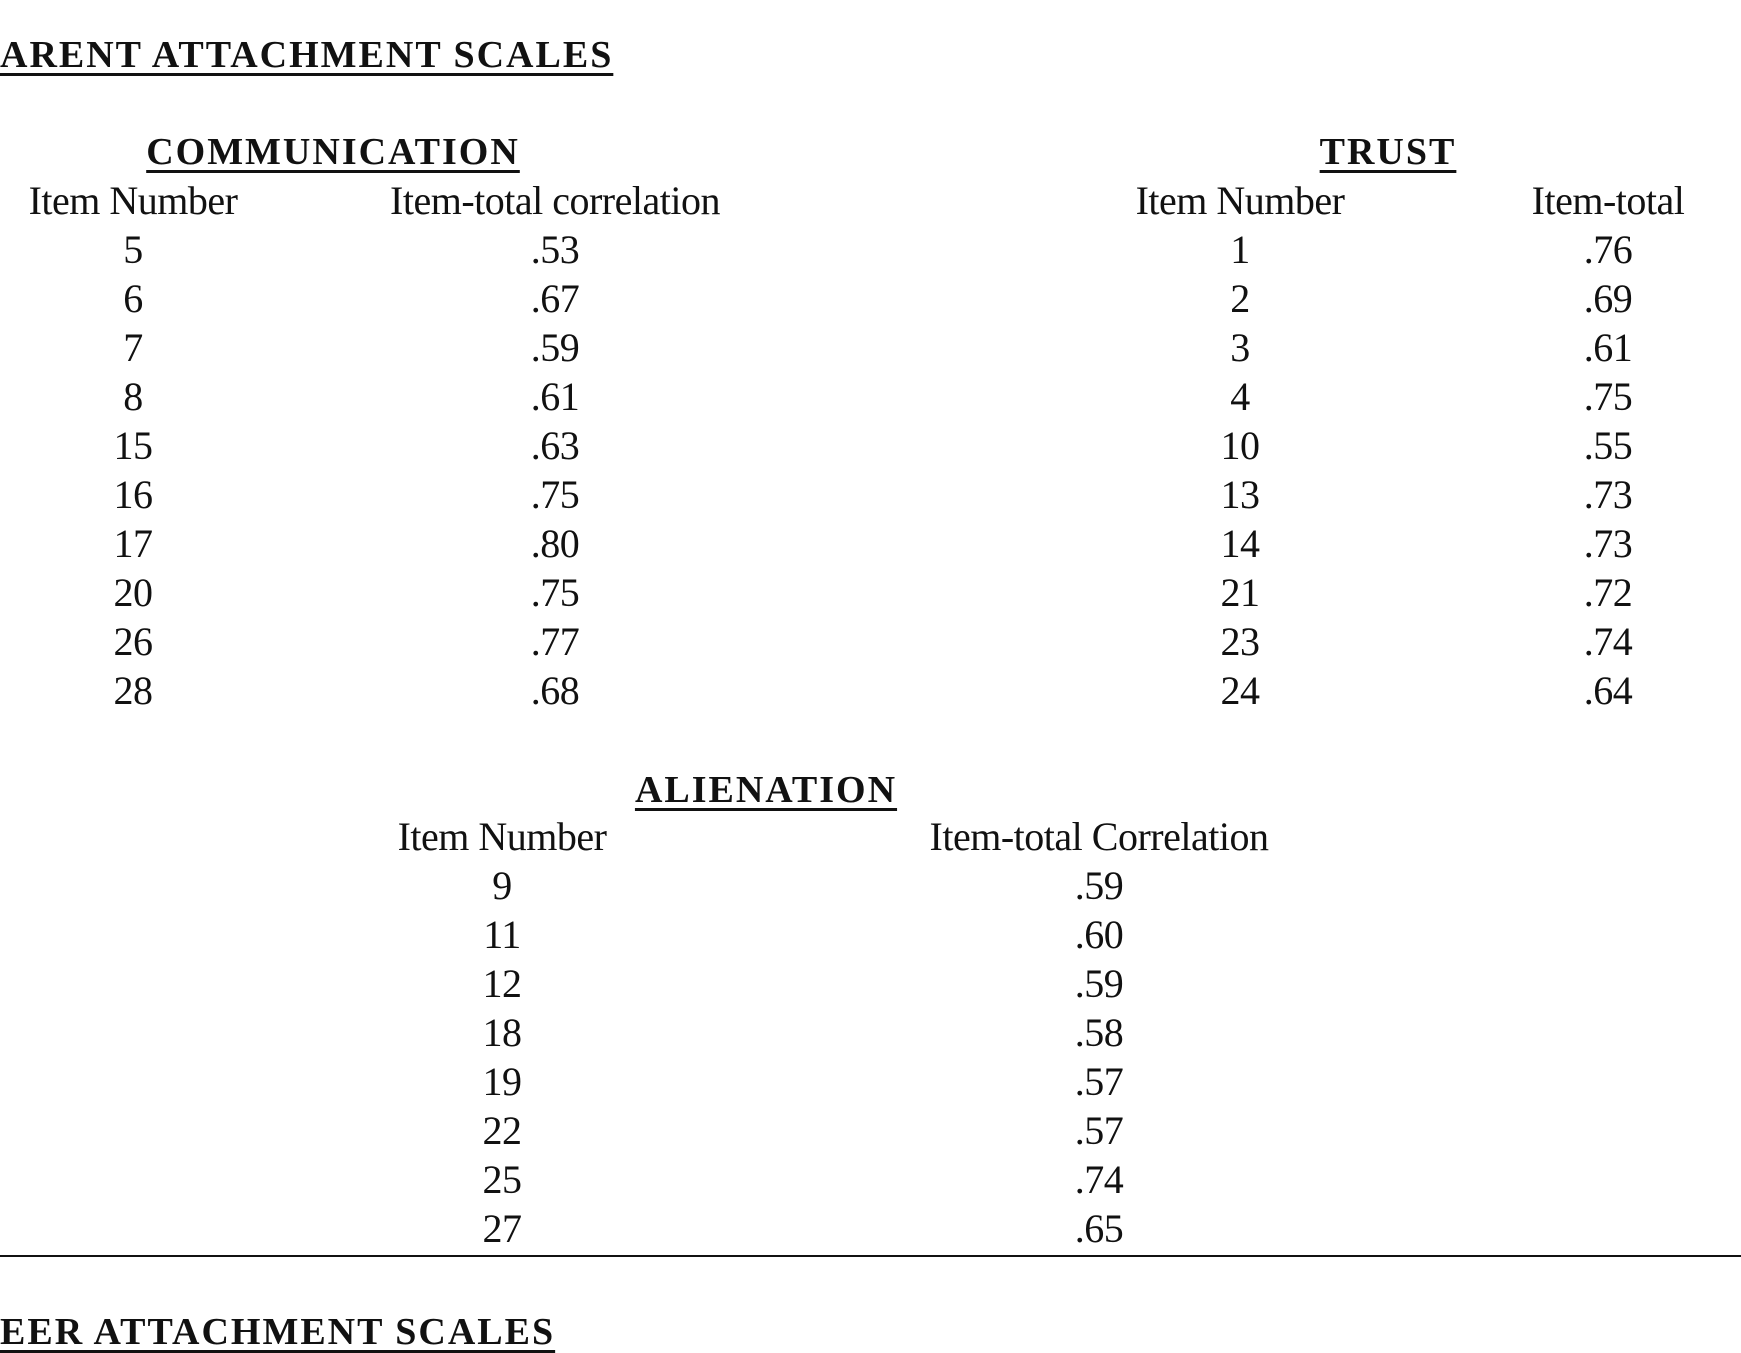  What do you see at coordinates (333, 152) in the screenshot?
I see `table-title: COMMUNICATION` at bounding box center [333, 152].